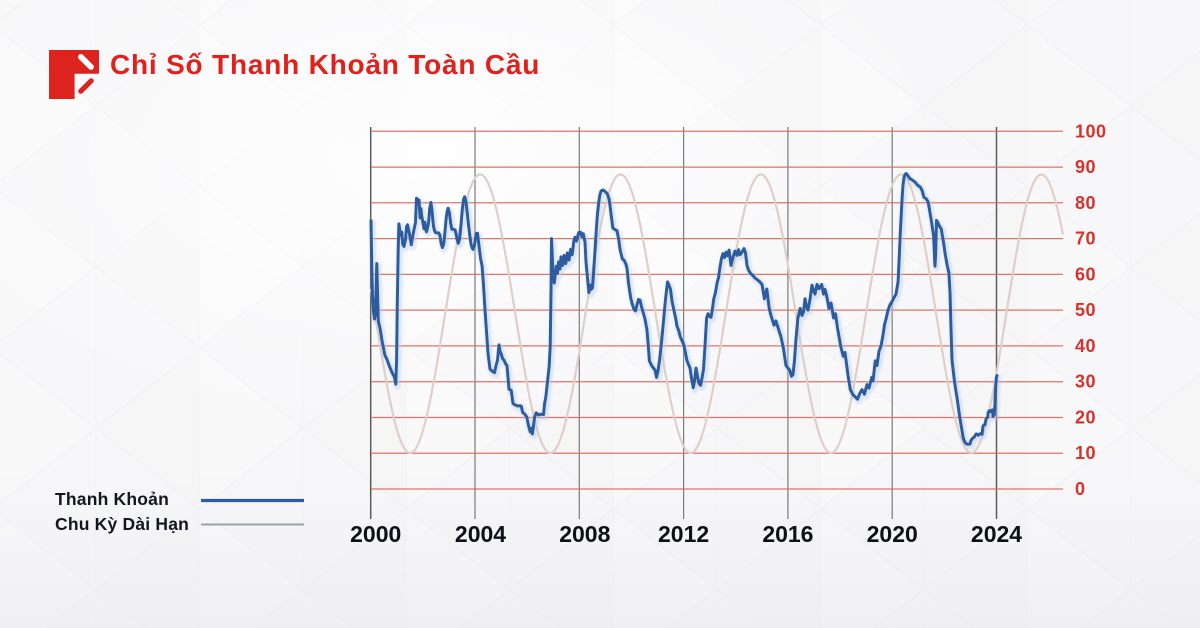 The height and width of the screenshot is (628, 1200). I want to click on svg-text: 70, so click(1085, 239).